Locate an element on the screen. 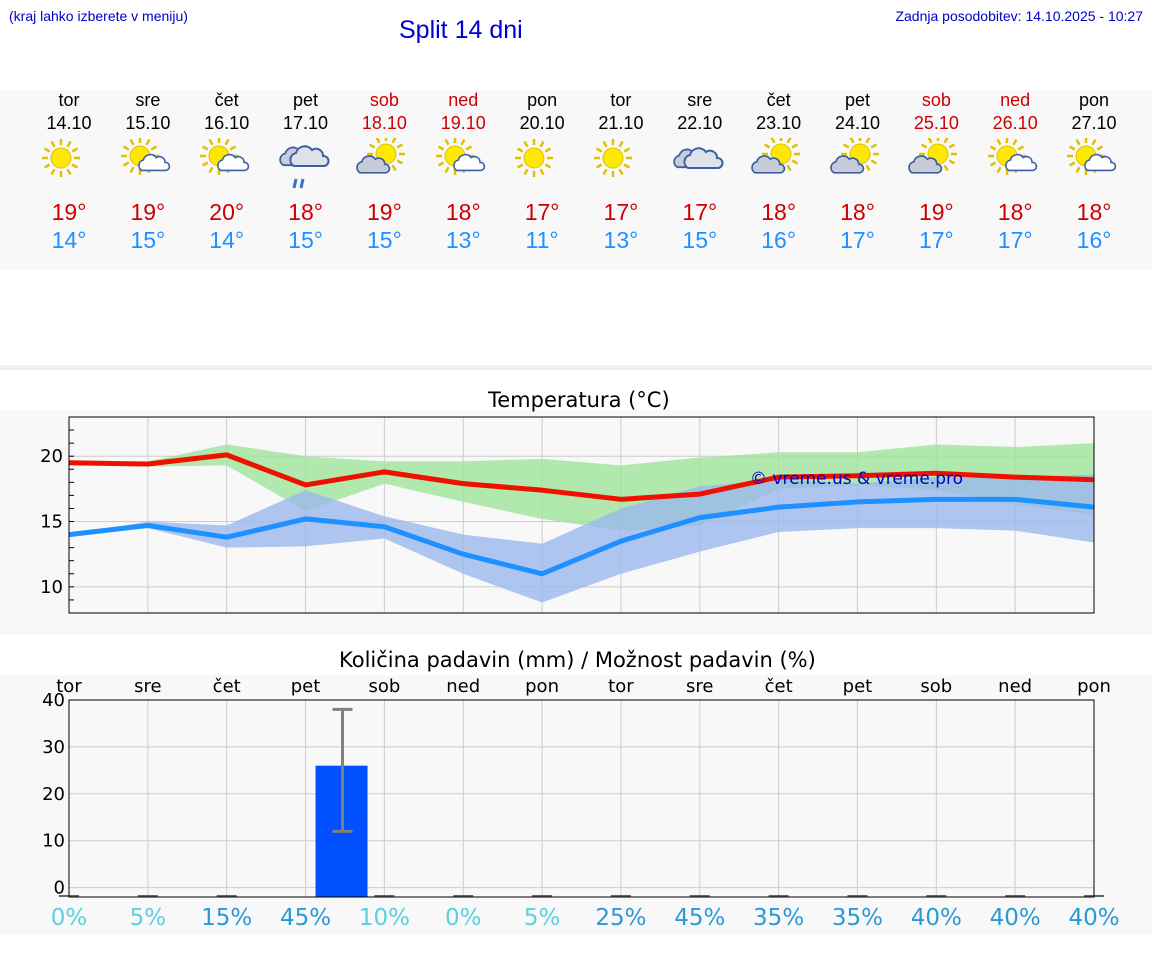 The height and width of the screenshot is (975, 1152). day-name: čet is located at coordinates (226, 100).